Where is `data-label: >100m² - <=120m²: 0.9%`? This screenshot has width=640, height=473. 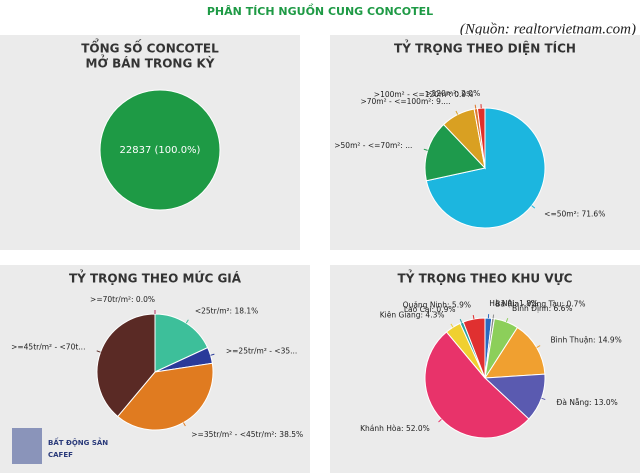
data-label: >100m² - <=120m²: 0.9% is located at coordinates (424, 94).